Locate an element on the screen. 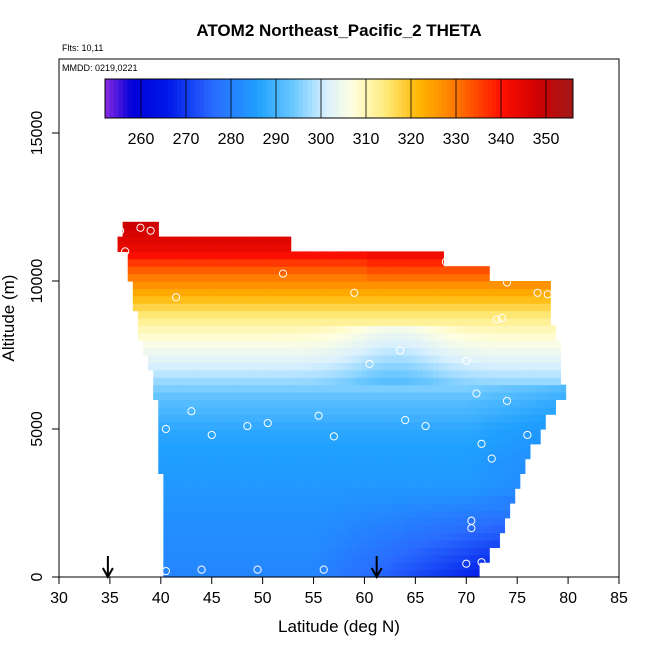 The image size is (650, 650). sample-point is located at coordinates (150, 230).